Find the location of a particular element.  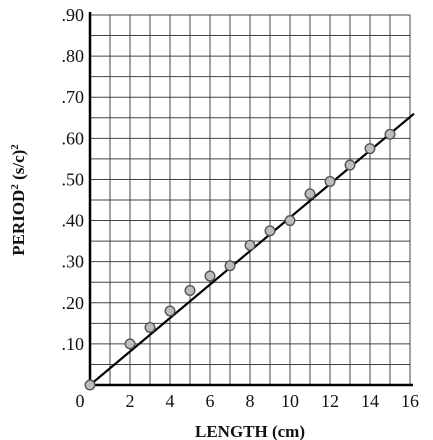

y-tick-label: .50 is located at coordinates (73, 179).